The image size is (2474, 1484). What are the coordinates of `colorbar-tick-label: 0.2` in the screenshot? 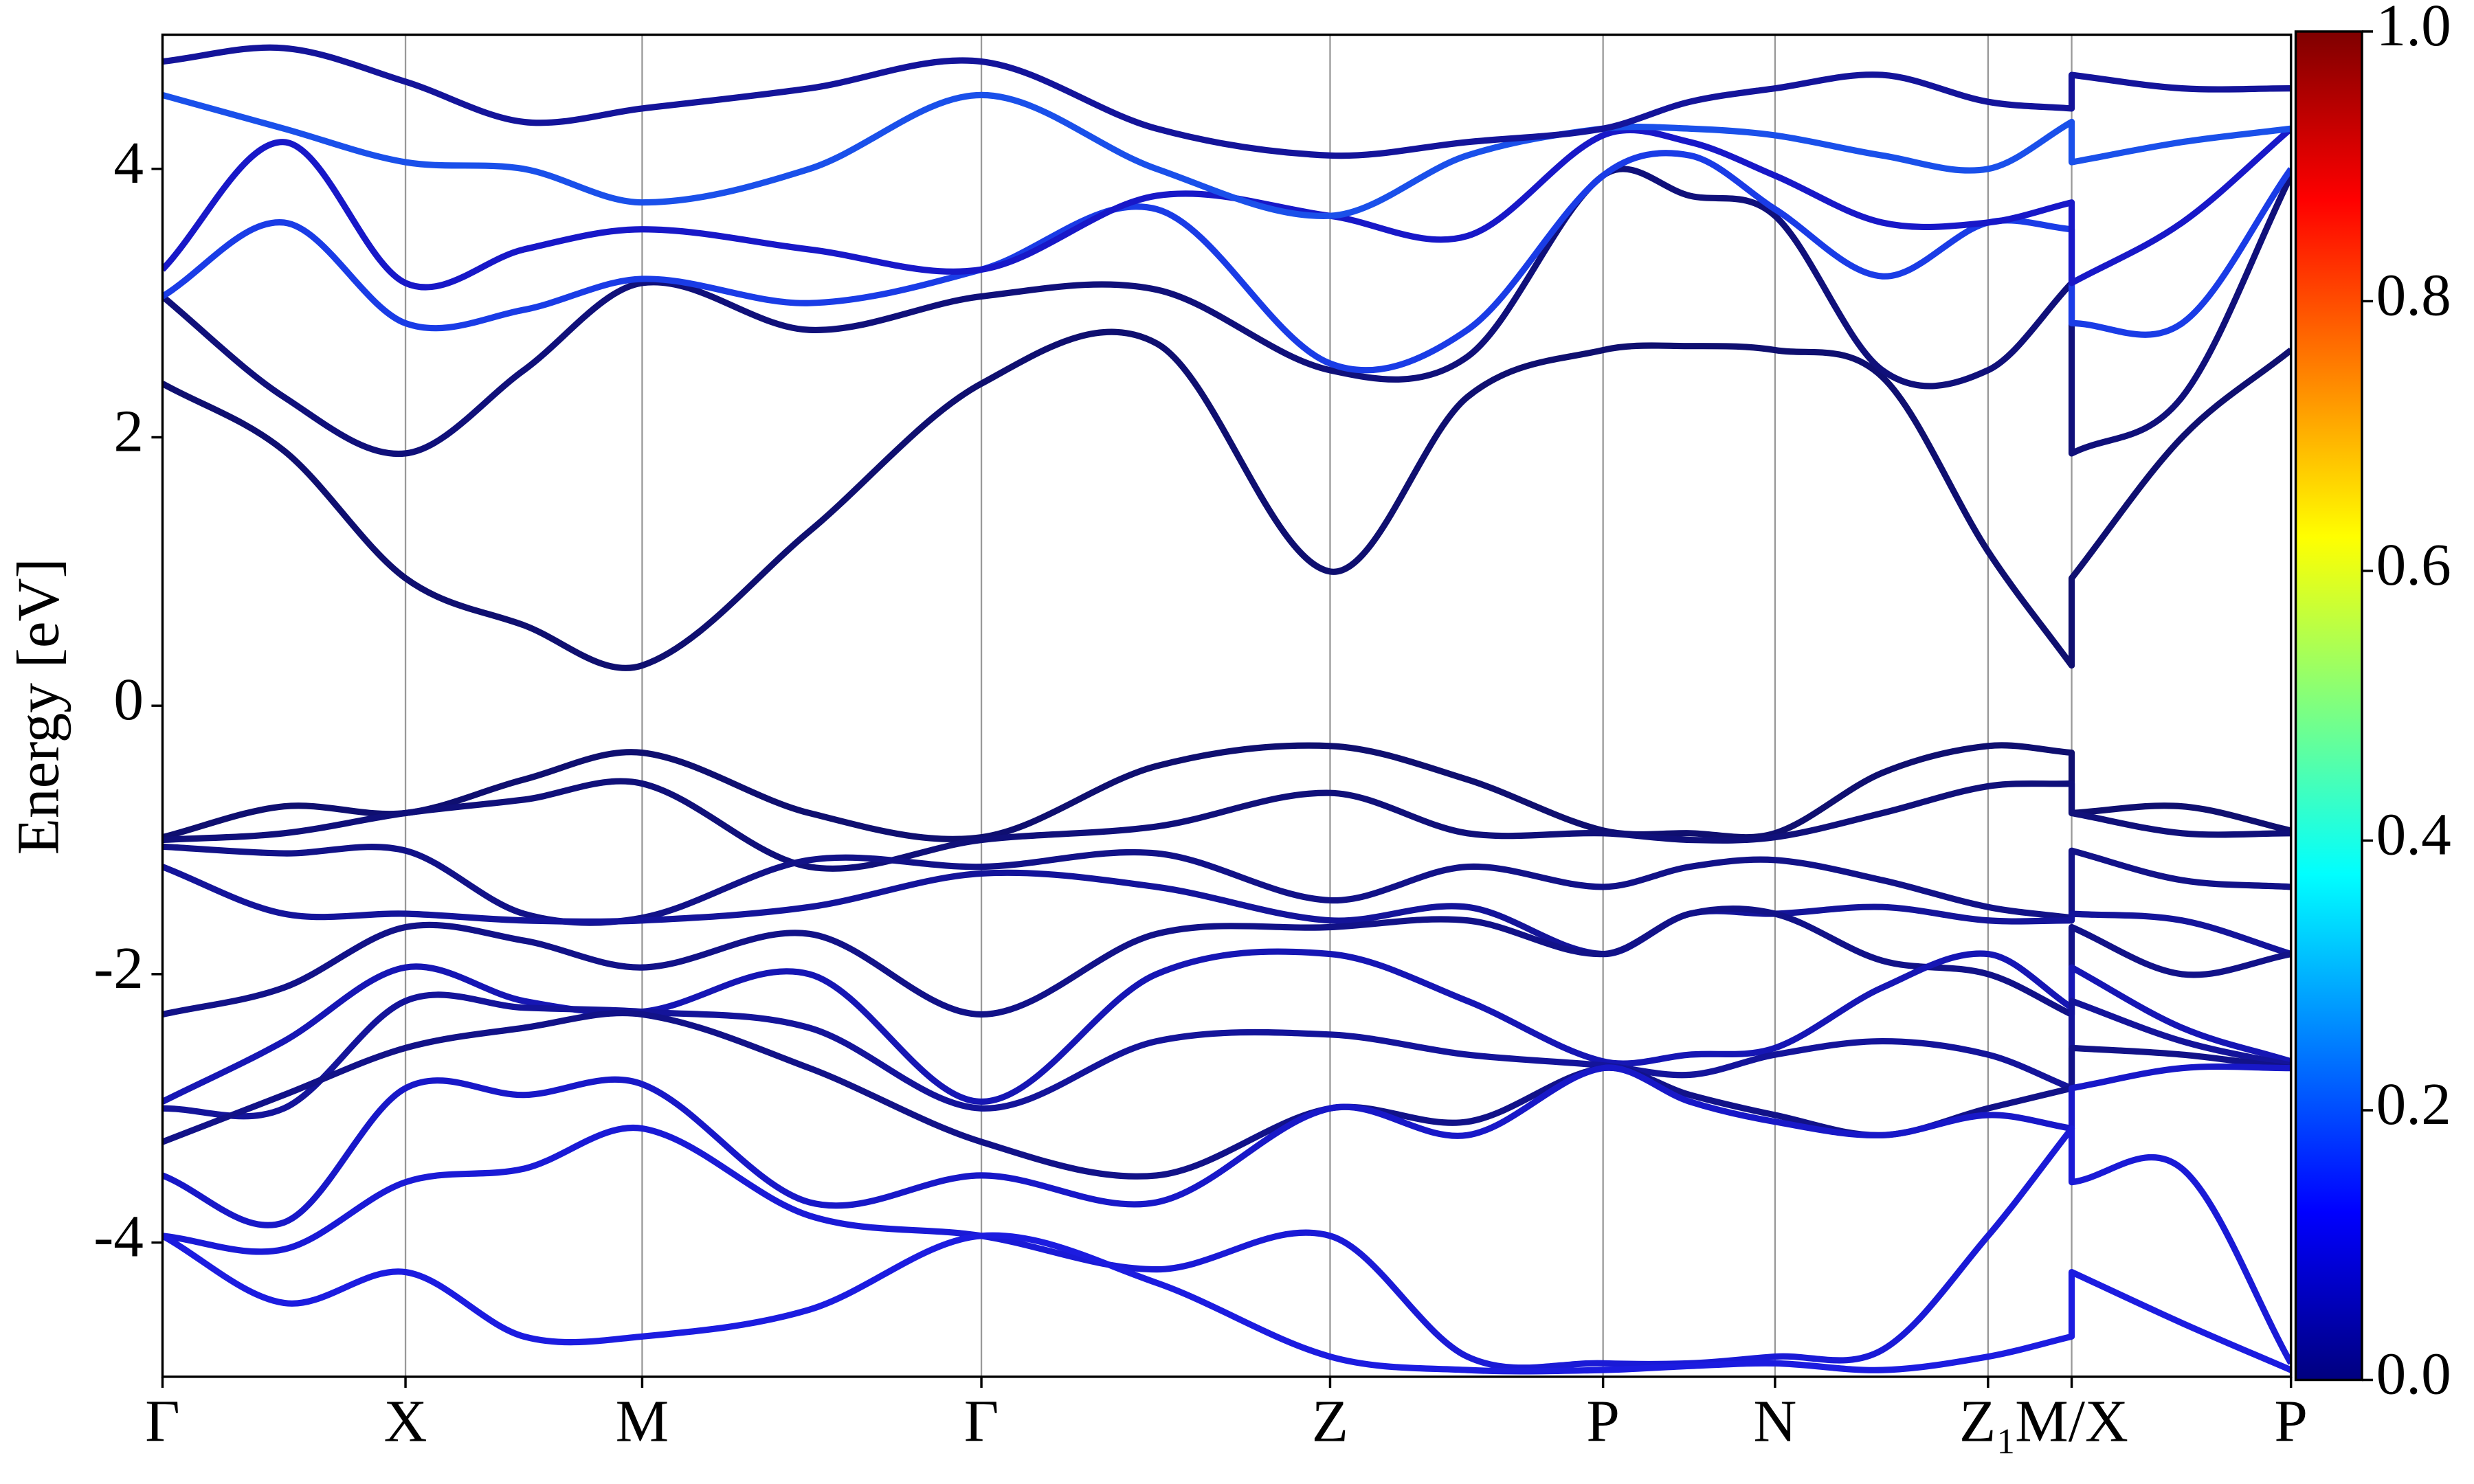 It's located at (2413, 1103).